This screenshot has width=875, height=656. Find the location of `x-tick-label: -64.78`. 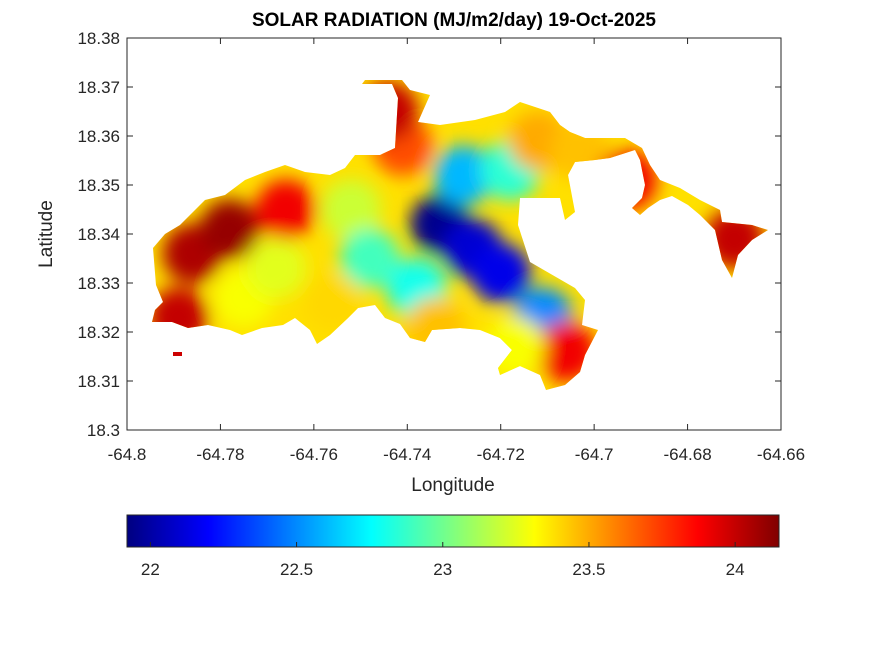

x-tick-label: -64.78 is located at coordinates (220, 454).